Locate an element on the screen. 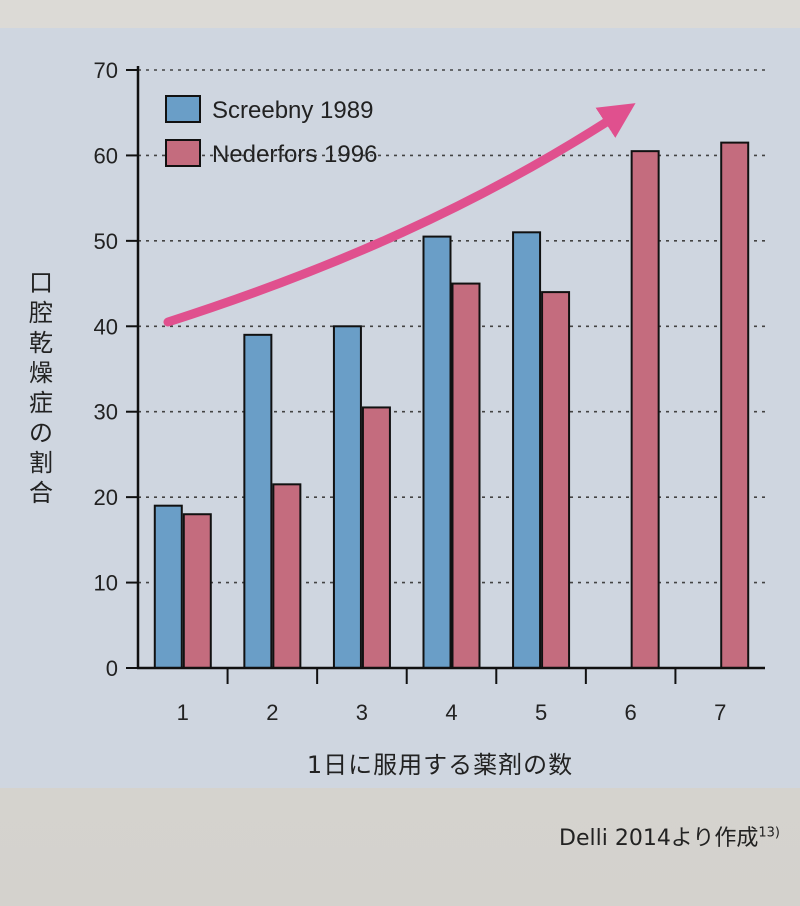 This screenshot has width=800, height=906. y-tick-label-40: 40 is located at coordinates (106, 326).